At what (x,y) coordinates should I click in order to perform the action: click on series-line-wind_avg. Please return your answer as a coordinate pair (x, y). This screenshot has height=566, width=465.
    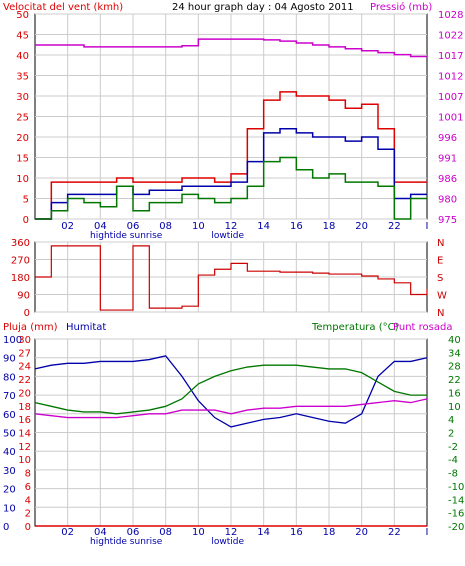
    Looking at the image, I should click on (231, 174).